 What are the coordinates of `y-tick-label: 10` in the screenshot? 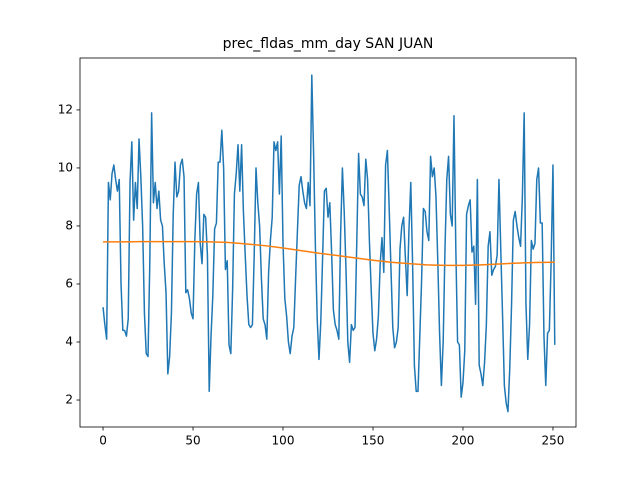 It's located at (65, 167).